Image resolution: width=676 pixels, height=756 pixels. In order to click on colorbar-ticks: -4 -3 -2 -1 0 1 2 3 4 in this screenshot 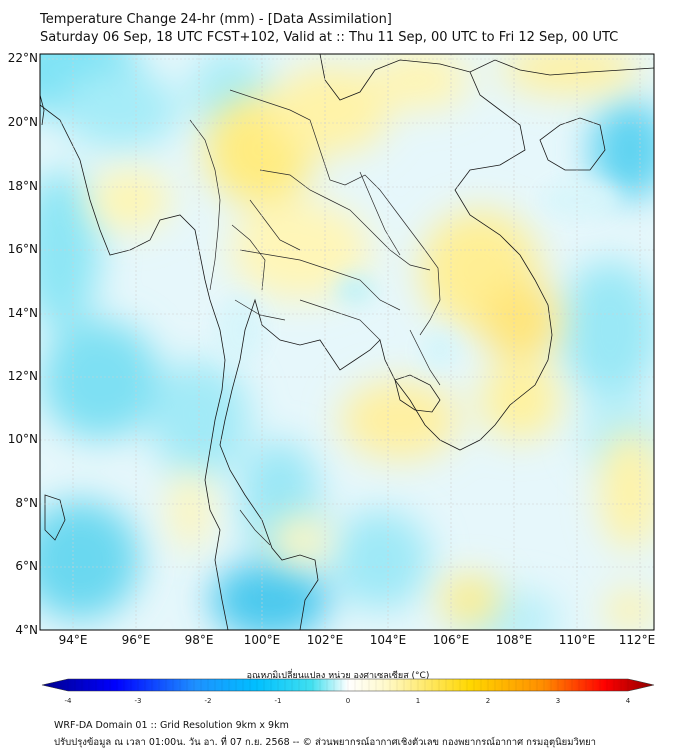, I will do `click(348, 692)`.